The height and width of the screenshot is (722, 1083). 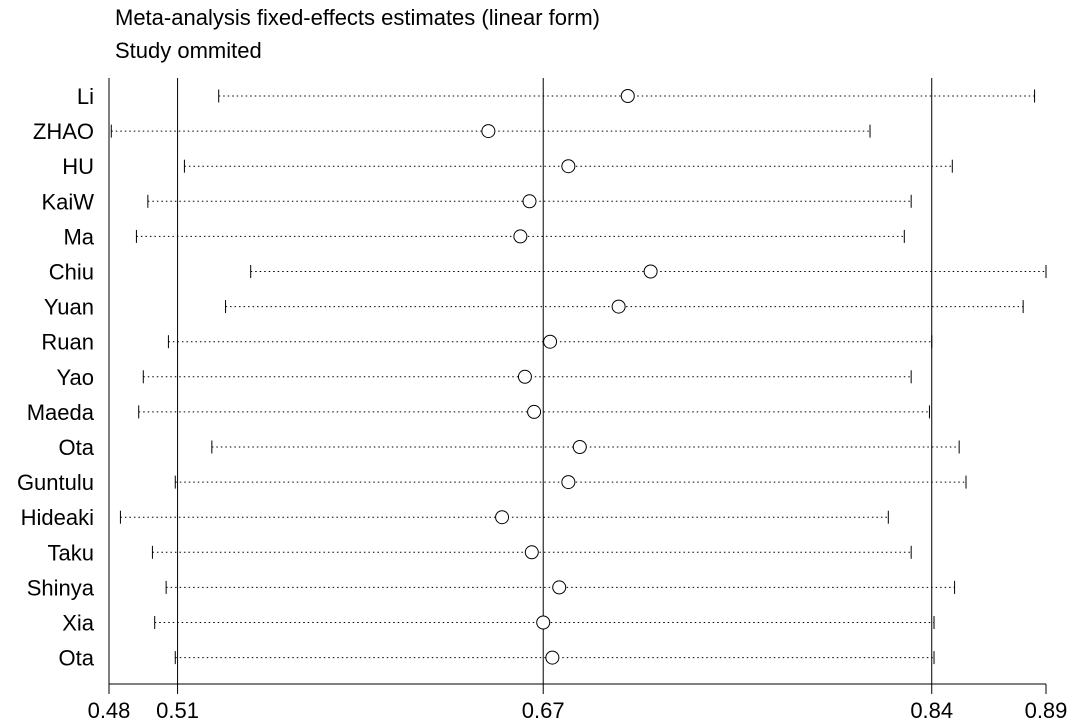 What do you see at coordinates (67, 201) in the screenshot?
I see `study-label: KaiW` at bounding box center [67, 201].